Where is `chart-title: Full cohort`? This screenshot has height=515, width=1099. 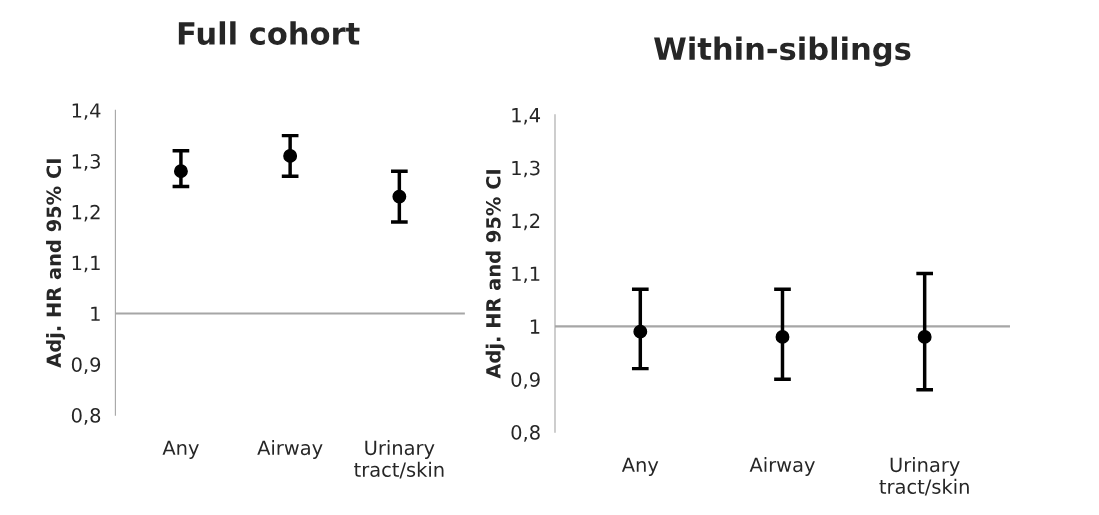
chart-title: Full cohort is located at coordinates (269, 33).